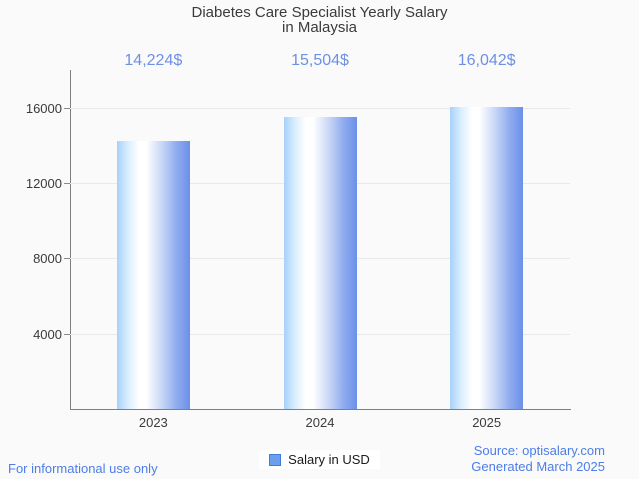  I want to click on y-axis-tick-label: 4000, so click(47, 334).